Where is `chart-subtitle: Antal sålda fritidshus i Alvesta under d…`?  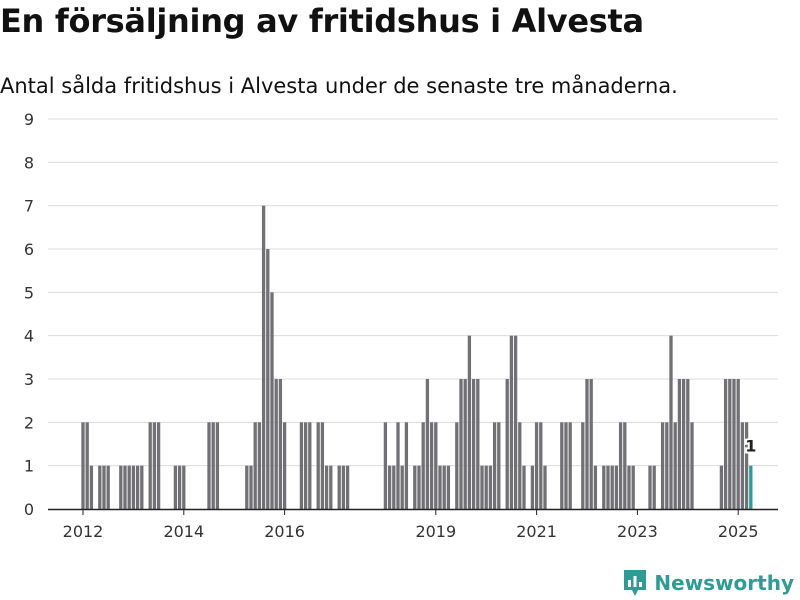 chart-subtitle: Antal sålda fritidshus i Alvesta under d… is located at coordinates (339, 86).